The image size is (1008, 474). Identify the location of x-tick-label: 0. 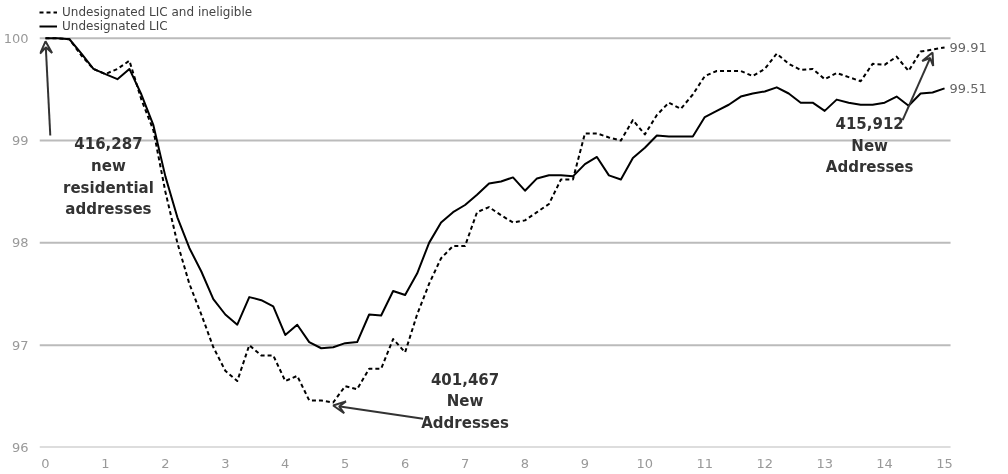
(45, 463).